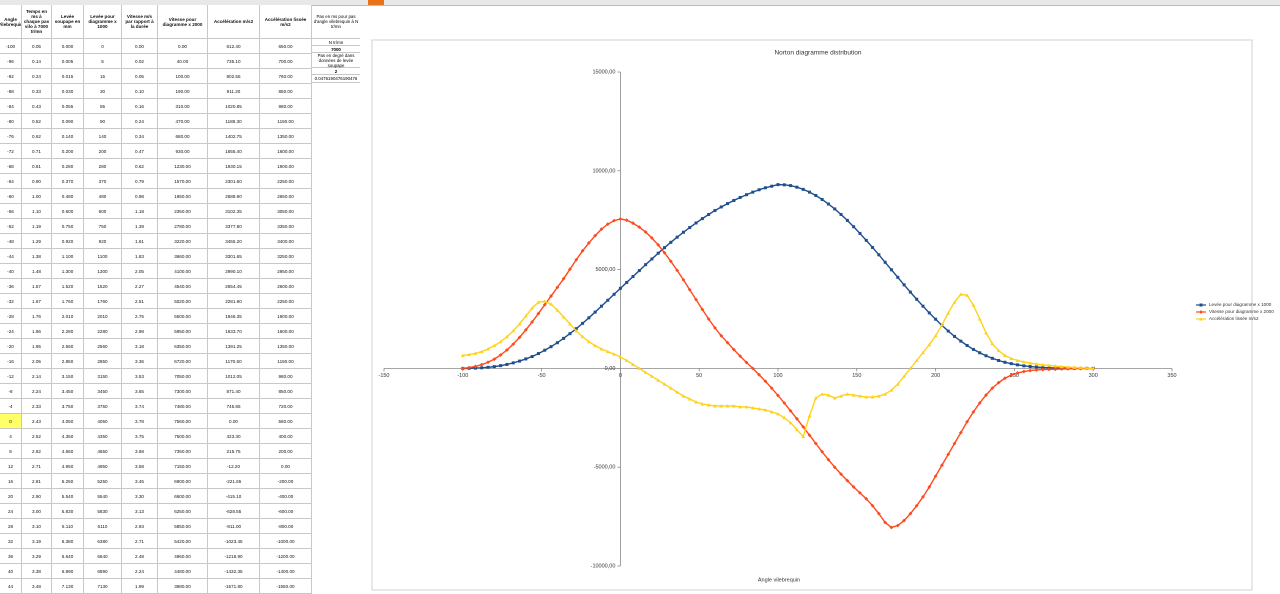 This screenshot has height=594, width=1280. What do you see at coordinates (103, 61) in the screenshot?
I see `table-cell: 5` at bounding box center [103, 61].